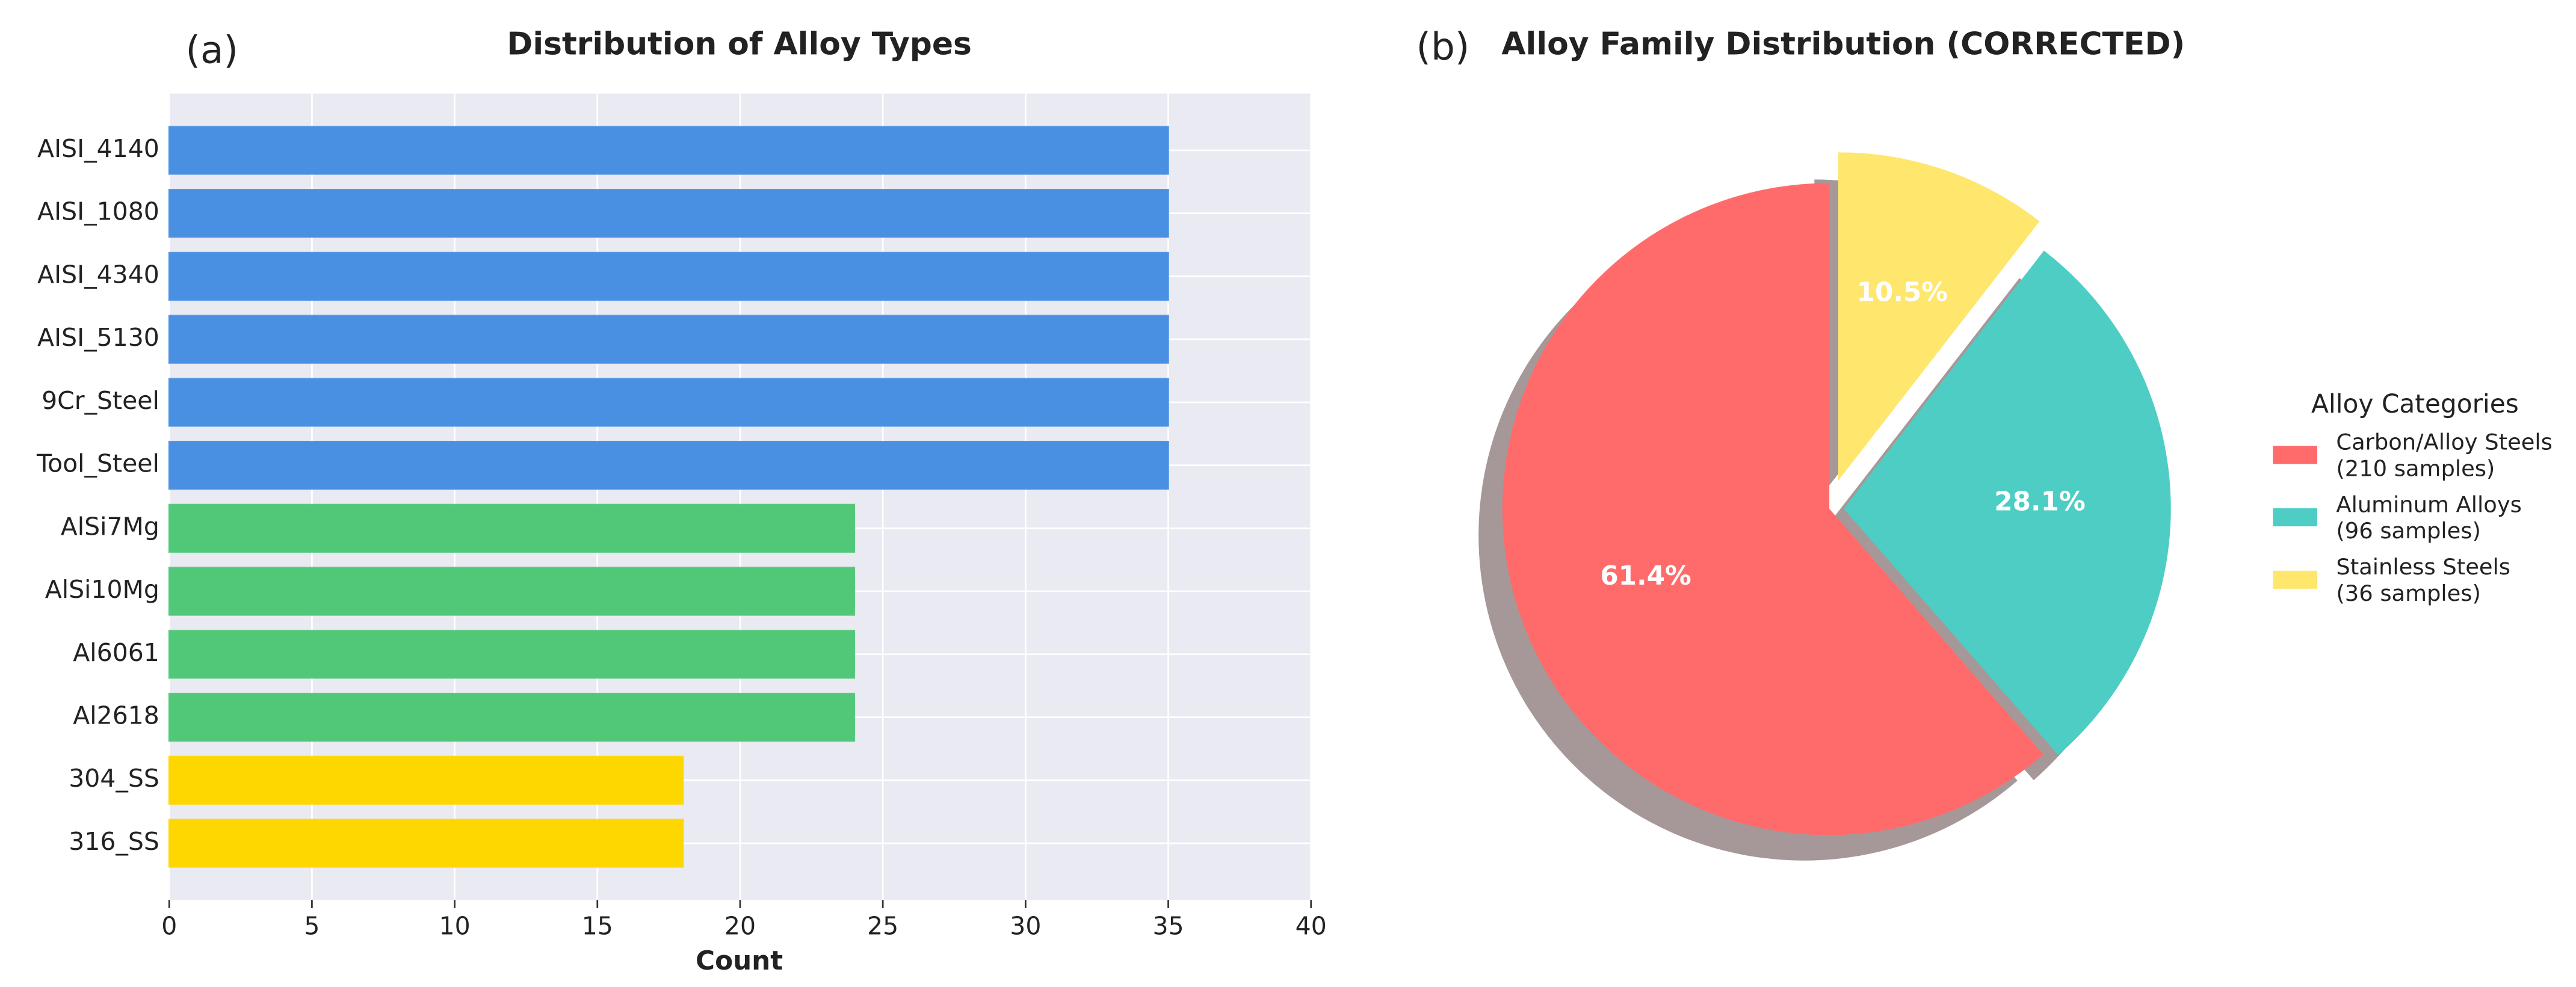  Describe the element at coordinates (1902, 292) in the screenshot. I see `wedge-label: 10.5%` at that location.